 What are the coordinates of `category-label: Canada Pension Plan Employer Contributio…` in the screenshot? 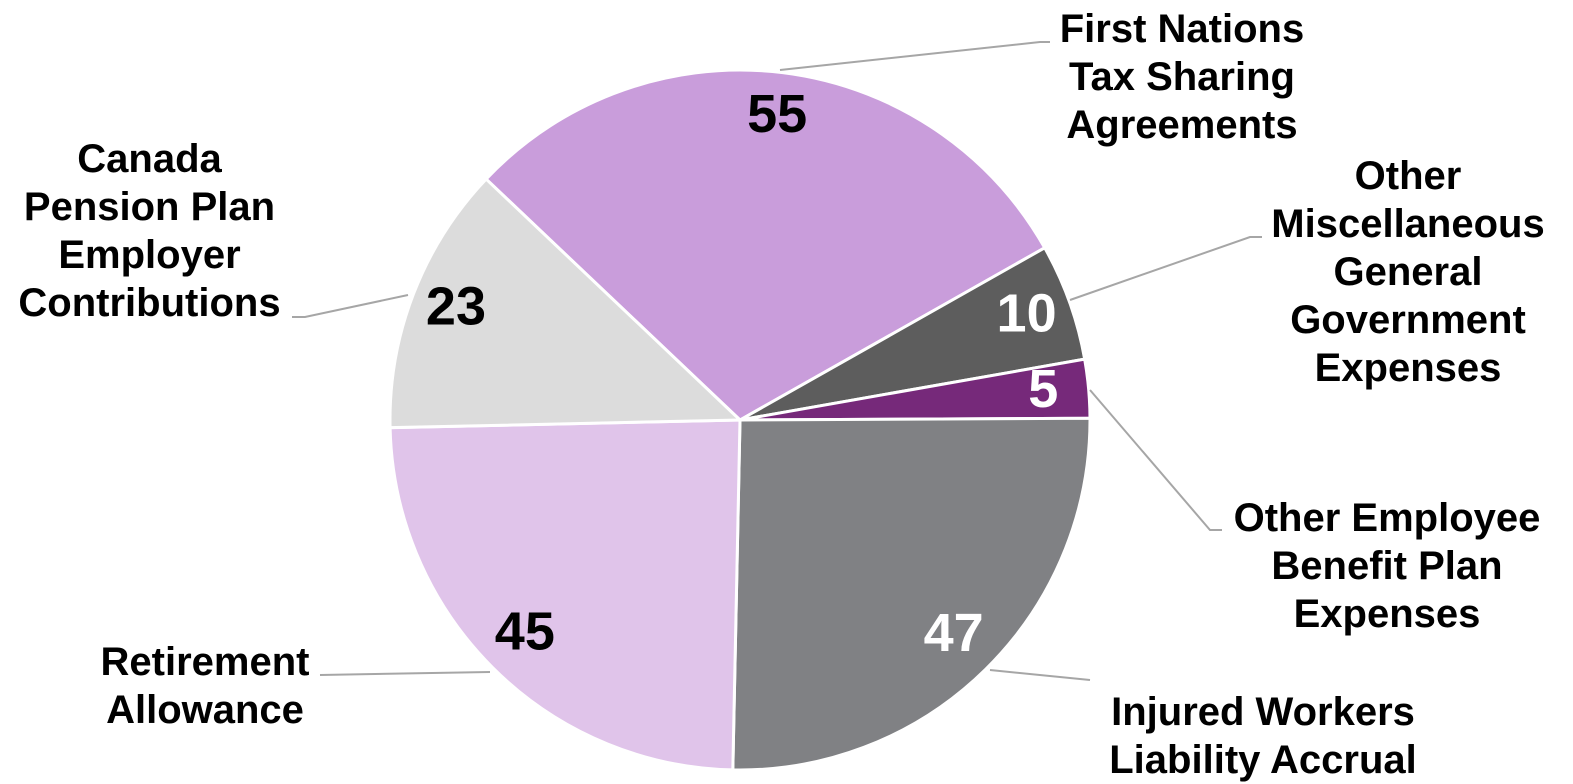 It's located at (149, 231).